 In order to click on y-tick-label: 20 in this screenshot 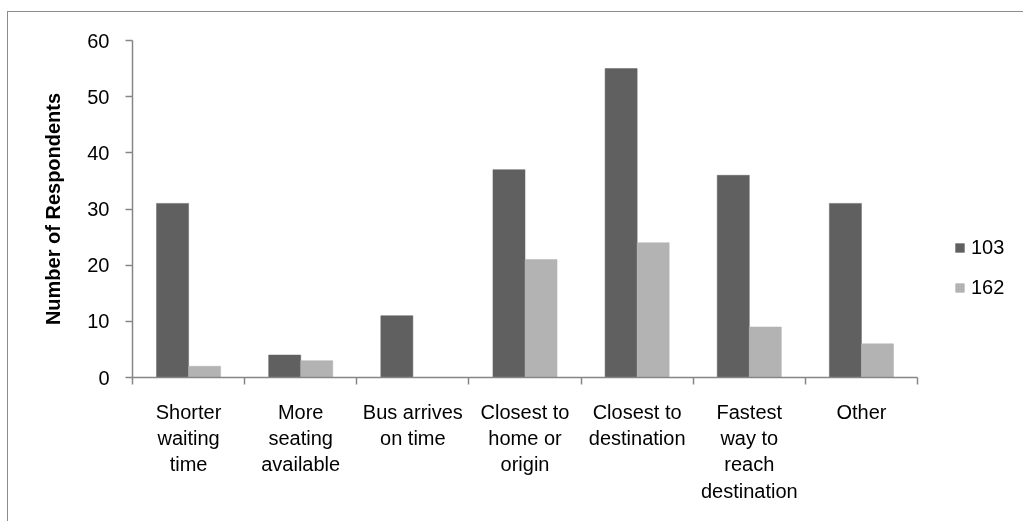, I will do `click(98, 265)`.